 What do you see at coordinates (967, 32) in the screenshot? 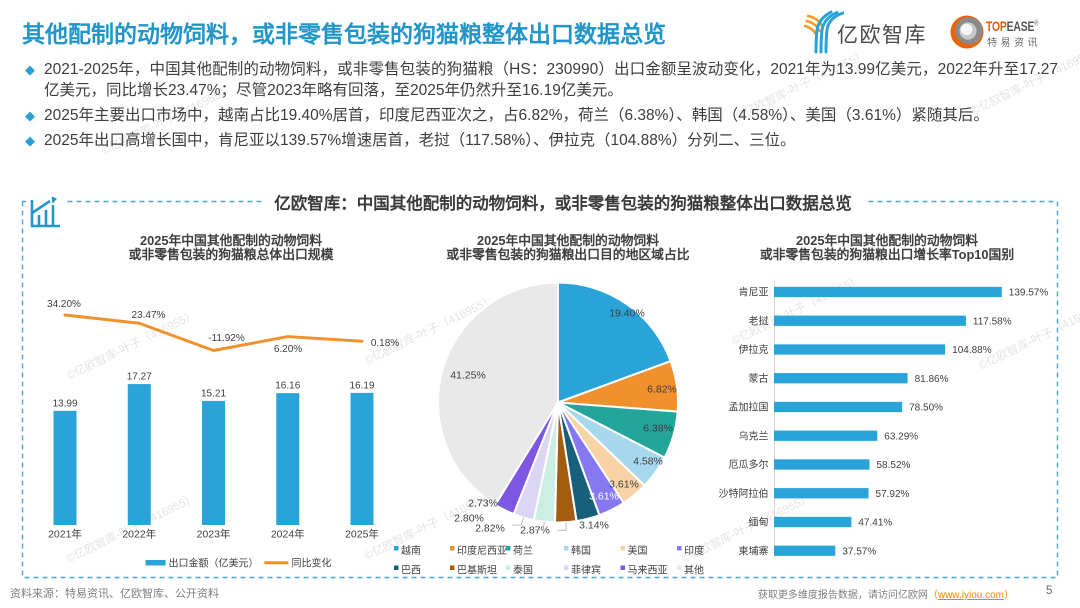
I see `topease-logo-mark-icon` at bounding box center [967, 32].